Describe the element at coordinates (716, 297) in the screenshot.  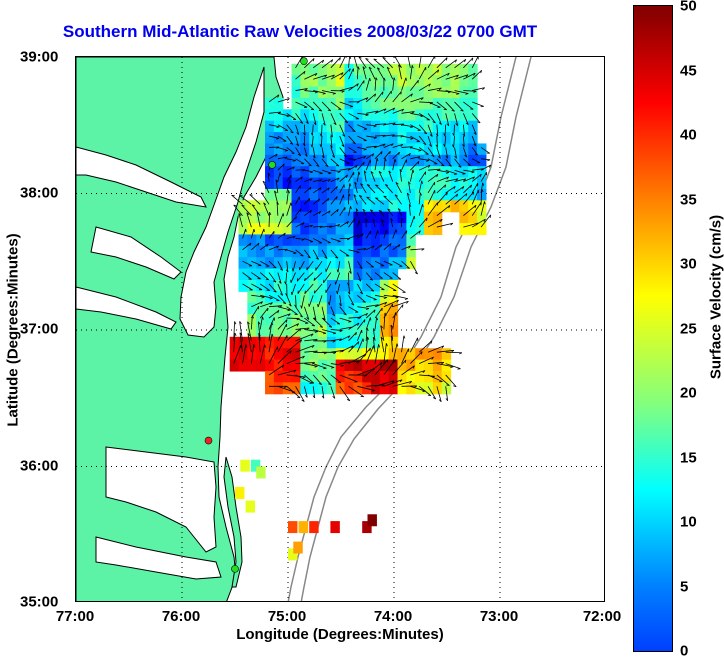
I see `colorbar-label: Surface Velocity (cm/s)` at that location.